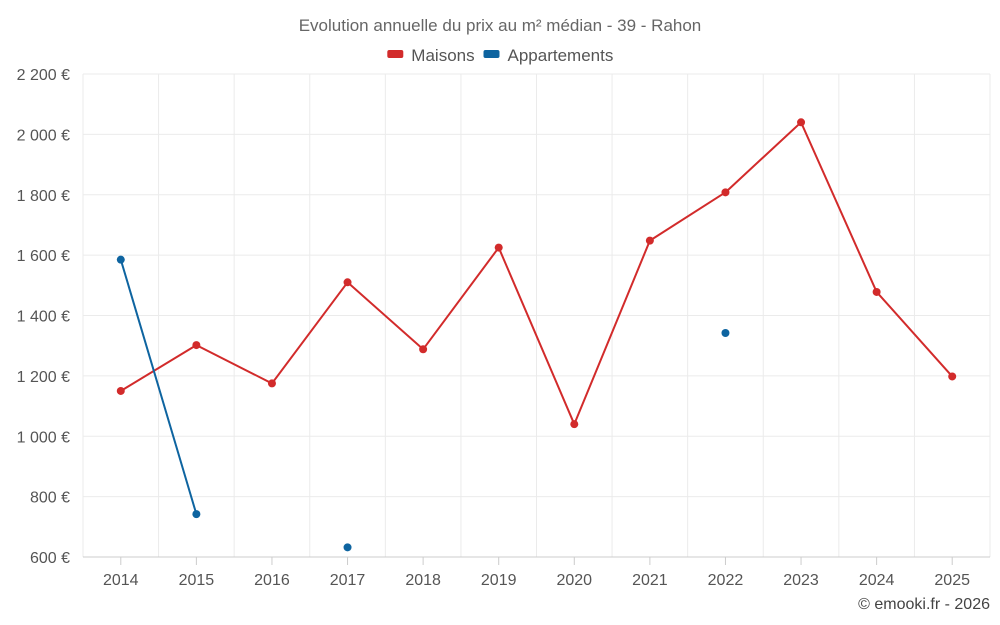 The width and height of the screenshot is (1000, 625). What do you see at coordinates (726, 580) in the screenshot?
I see `x-tick-label: 2022` at bounding box center [726, 580].